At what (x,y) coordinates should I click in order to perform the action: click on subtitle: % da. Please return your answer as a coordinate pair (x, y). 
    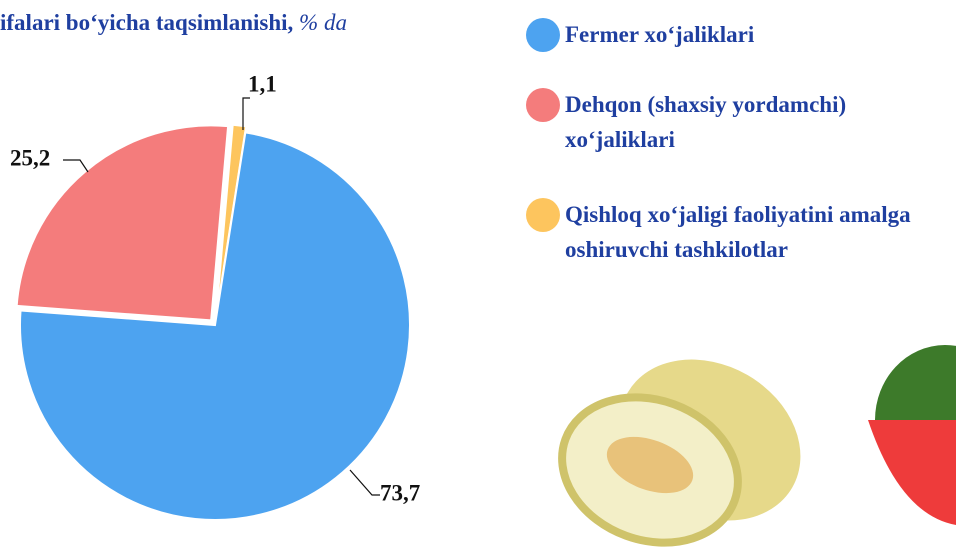
    Looking at the image, I should click on (323, 22).